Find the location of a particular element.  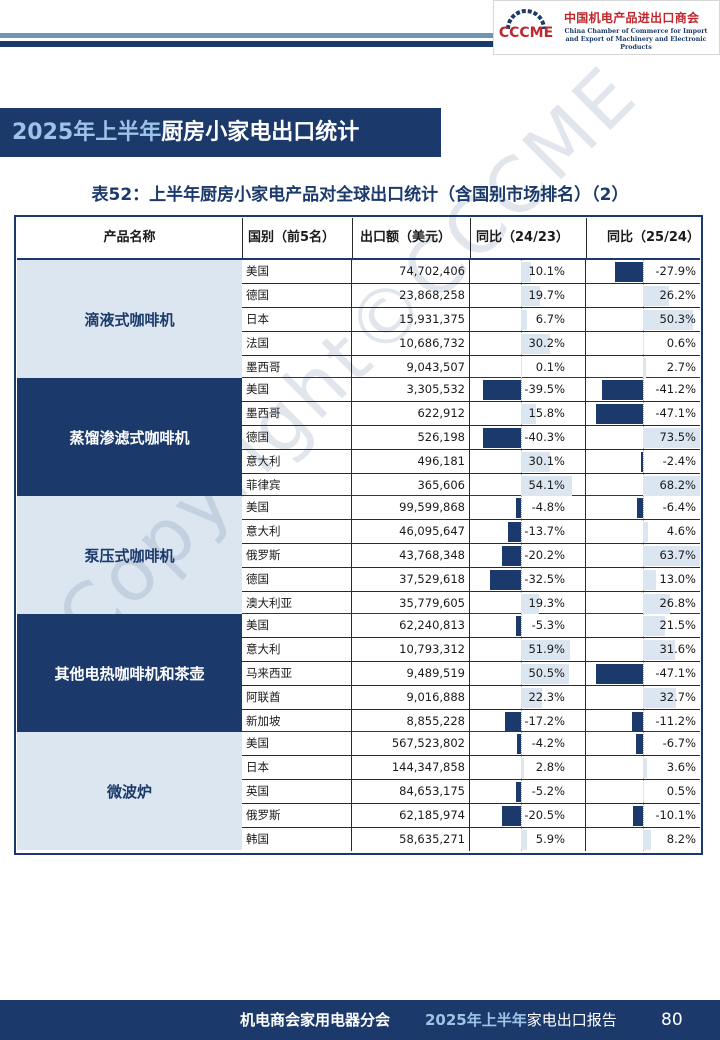

export-value-cell: 3,305,532 is located at coordinates (411, 389).